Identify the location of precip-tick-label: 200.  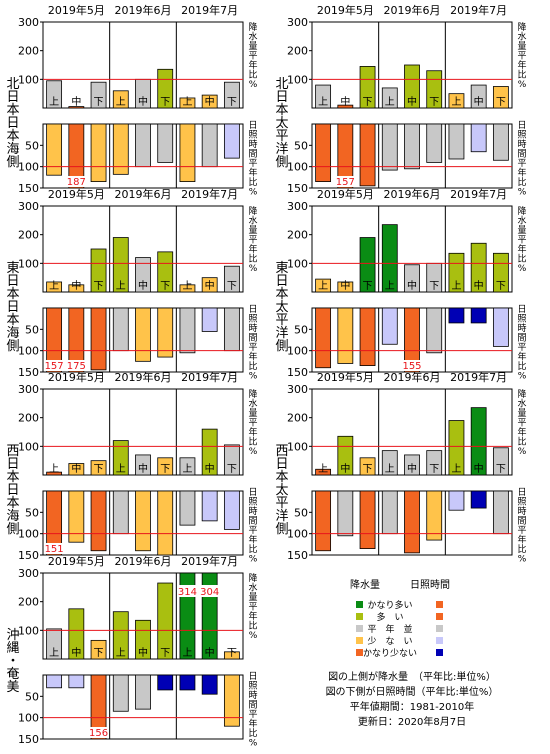
(297, 418).